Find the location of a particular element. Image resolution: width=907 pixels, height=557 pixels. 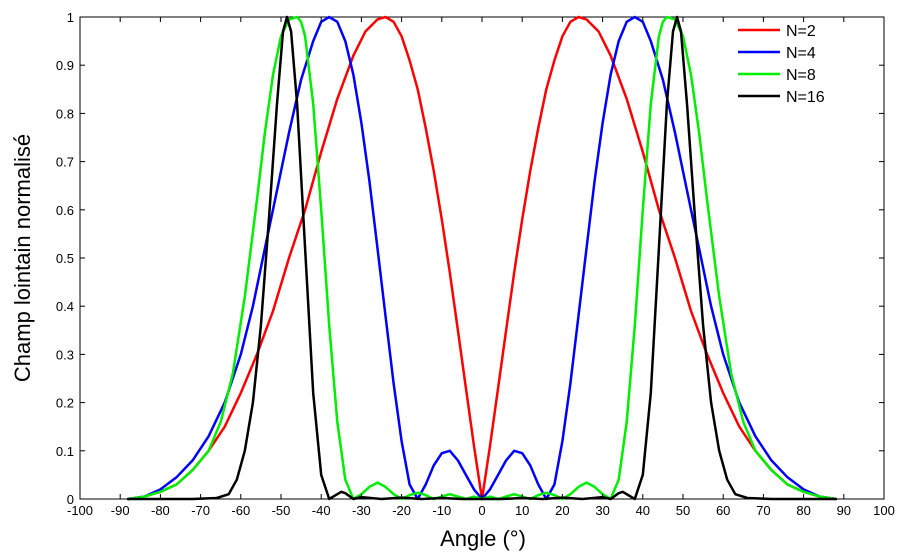

x-tick-label: -10 is located at coordinates (441, 510).